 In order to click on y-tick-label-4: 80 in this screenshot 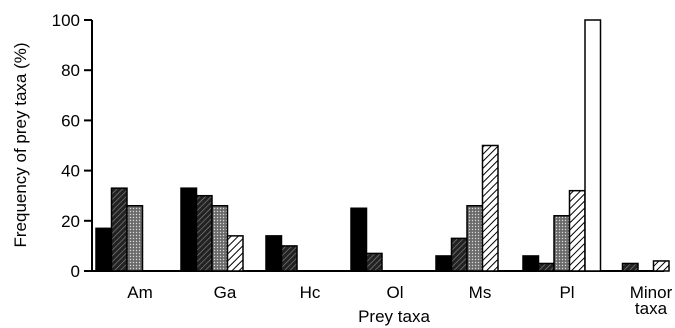, I will do `click(70, 70)`.